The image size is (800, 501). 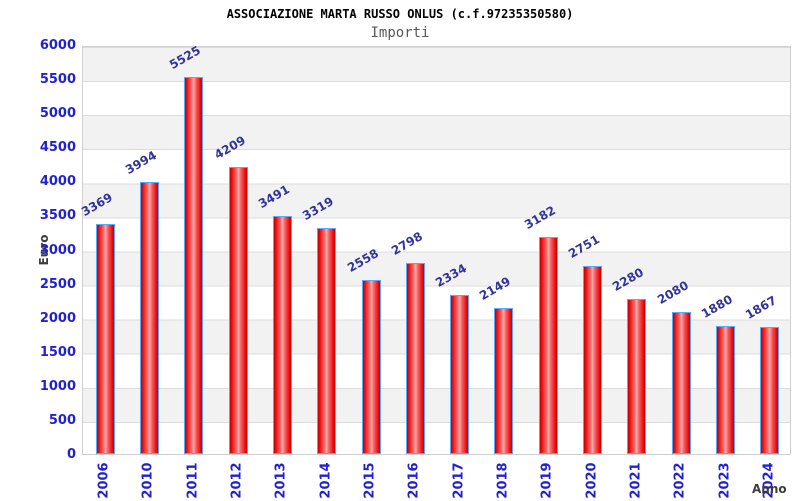 What do you see at coordinates (503, 480) in the screenshot?
I see `x-tick-label: 2018` at bounding box center [503, 480].